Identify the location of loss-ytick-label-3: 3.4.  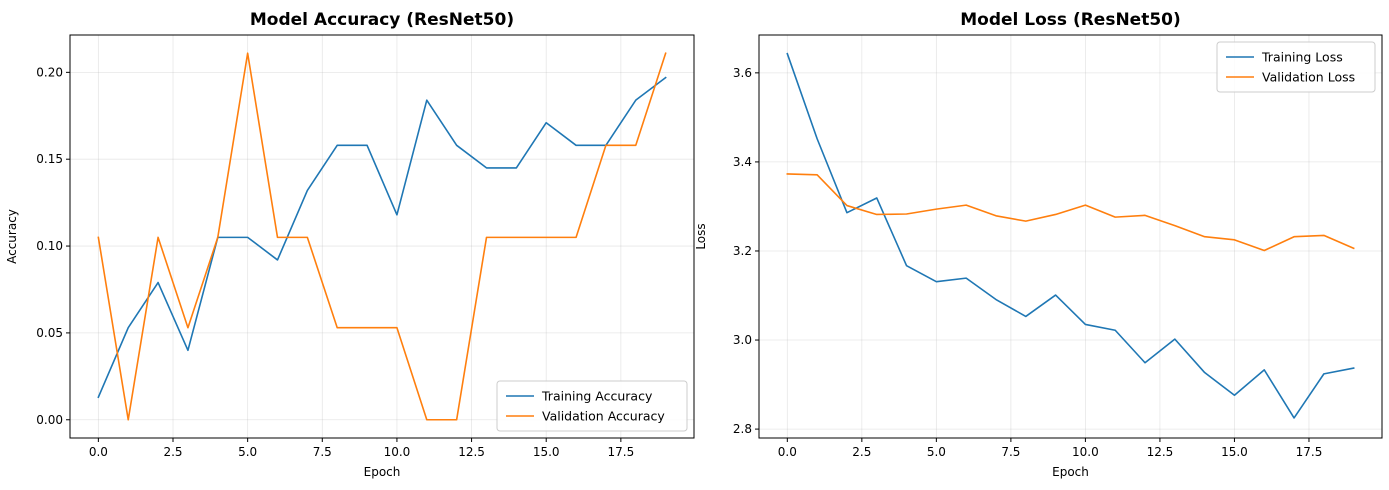
(742, 162).